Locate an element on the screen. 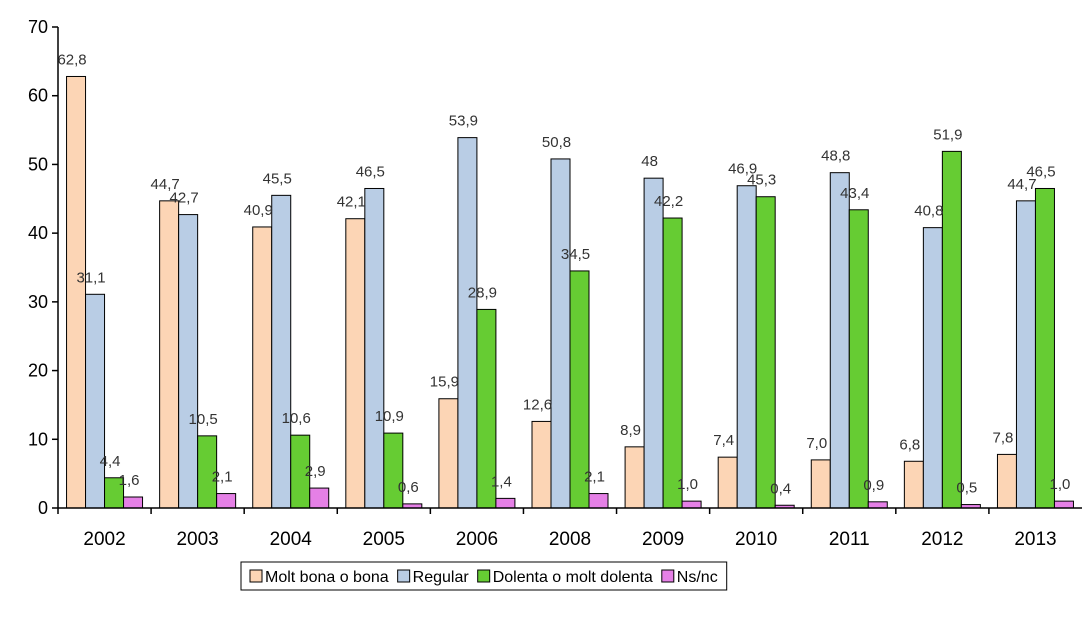  data-label: 40,8 is located at coordinates (928, 211).